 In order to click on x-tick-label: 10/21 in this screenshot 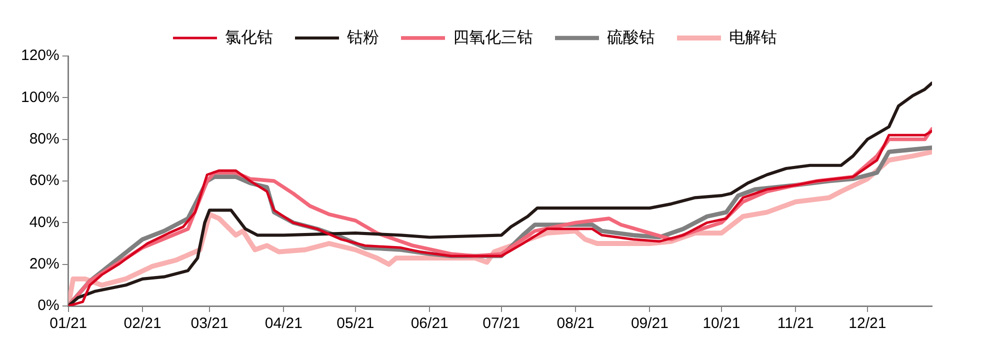, I will do `click(721, 323)`.